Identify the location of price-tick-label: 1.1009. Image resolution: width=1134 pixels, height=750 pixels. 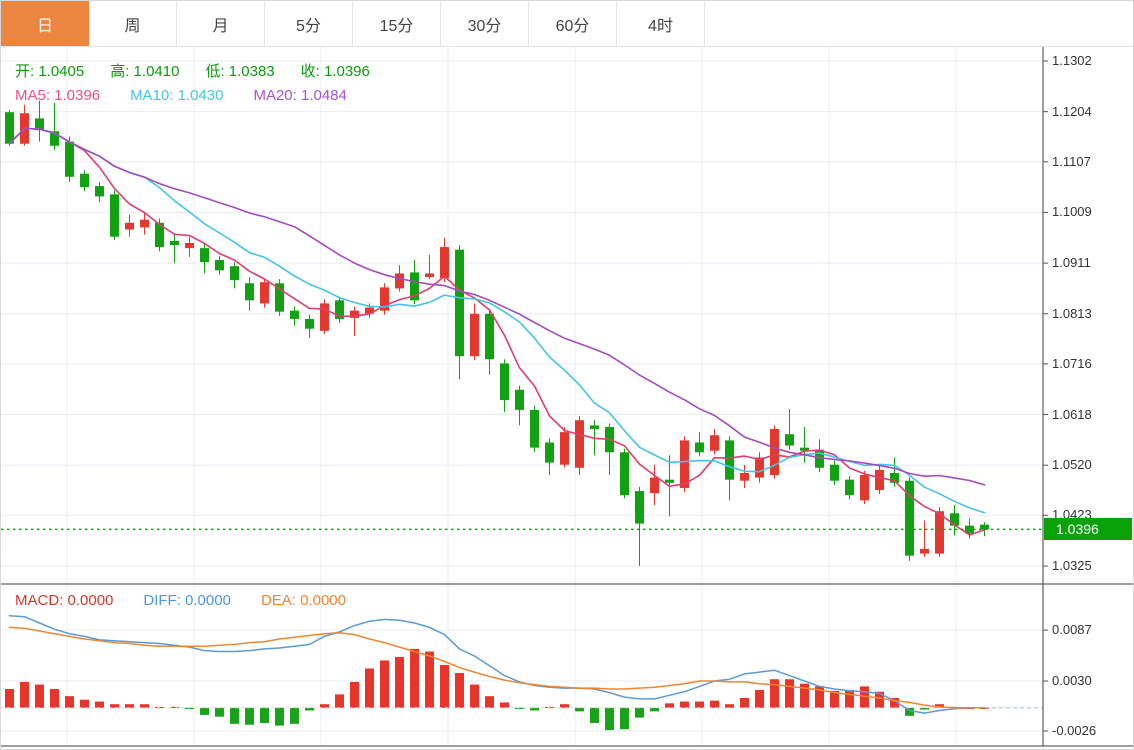
(1072, 212).